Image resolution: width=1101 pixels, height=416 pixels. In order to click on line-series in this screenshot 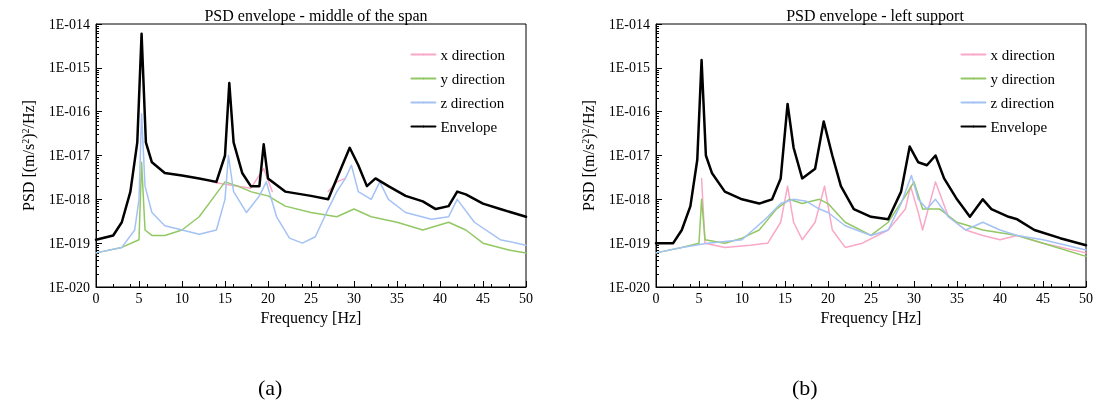, I will do `click(311, 183)`.